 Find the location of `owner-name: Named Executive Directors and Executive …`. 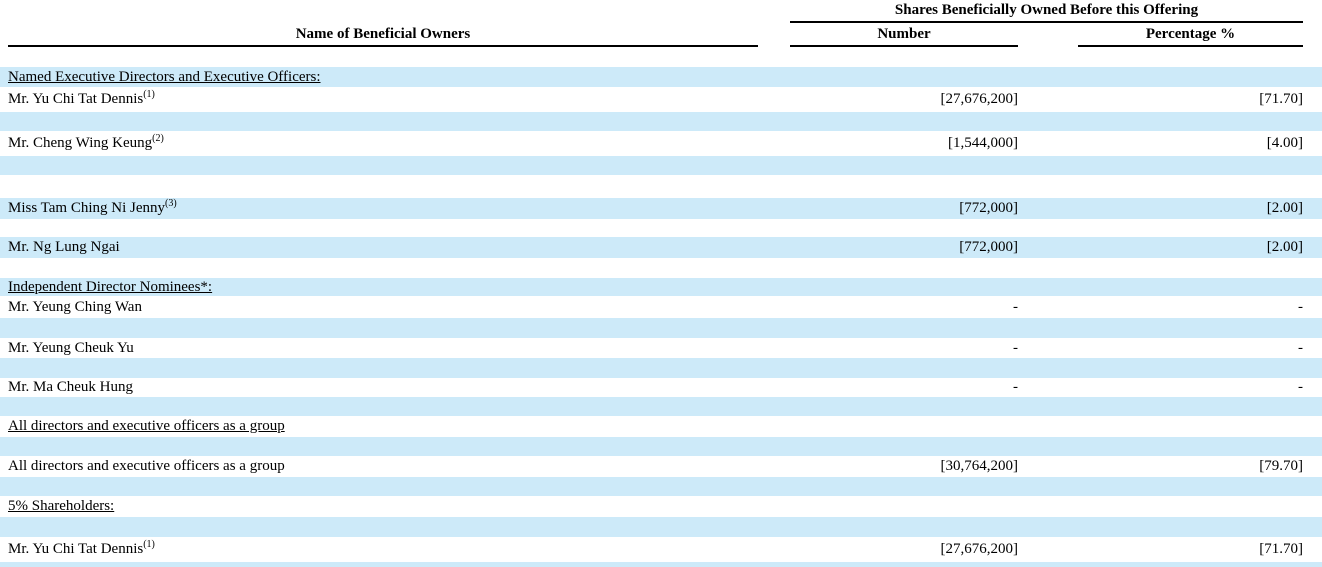

owner-name: Named Executive Directors and Executive … is located at coordinates (164, 76).